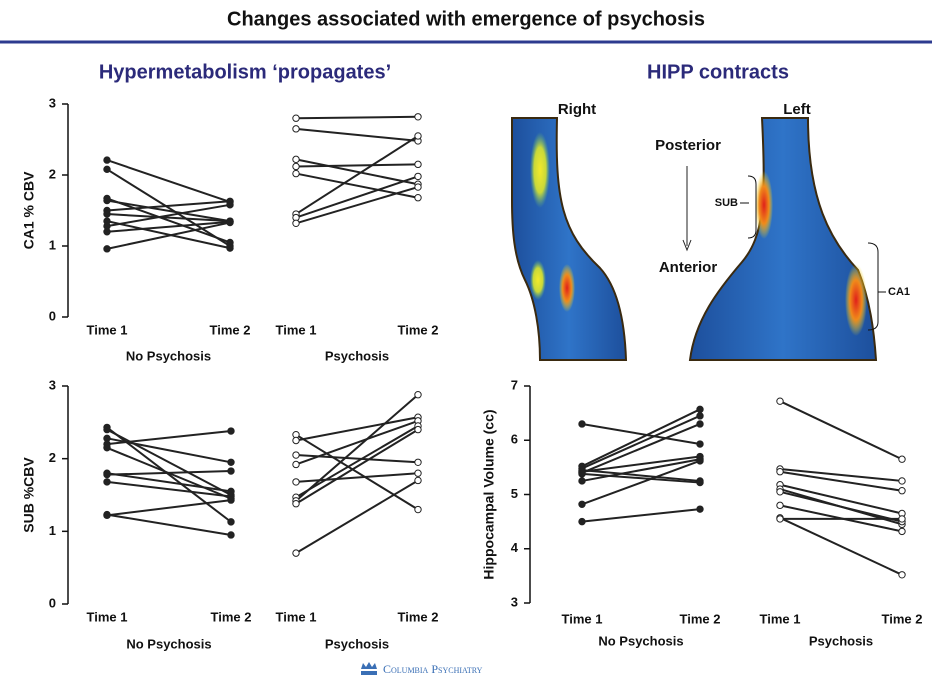 This screenshot has width=932, height=682. Describe the element at coordinates (29, 210) in the screenshot. I see `y-axis-label: CA1 % CBV` at that location.